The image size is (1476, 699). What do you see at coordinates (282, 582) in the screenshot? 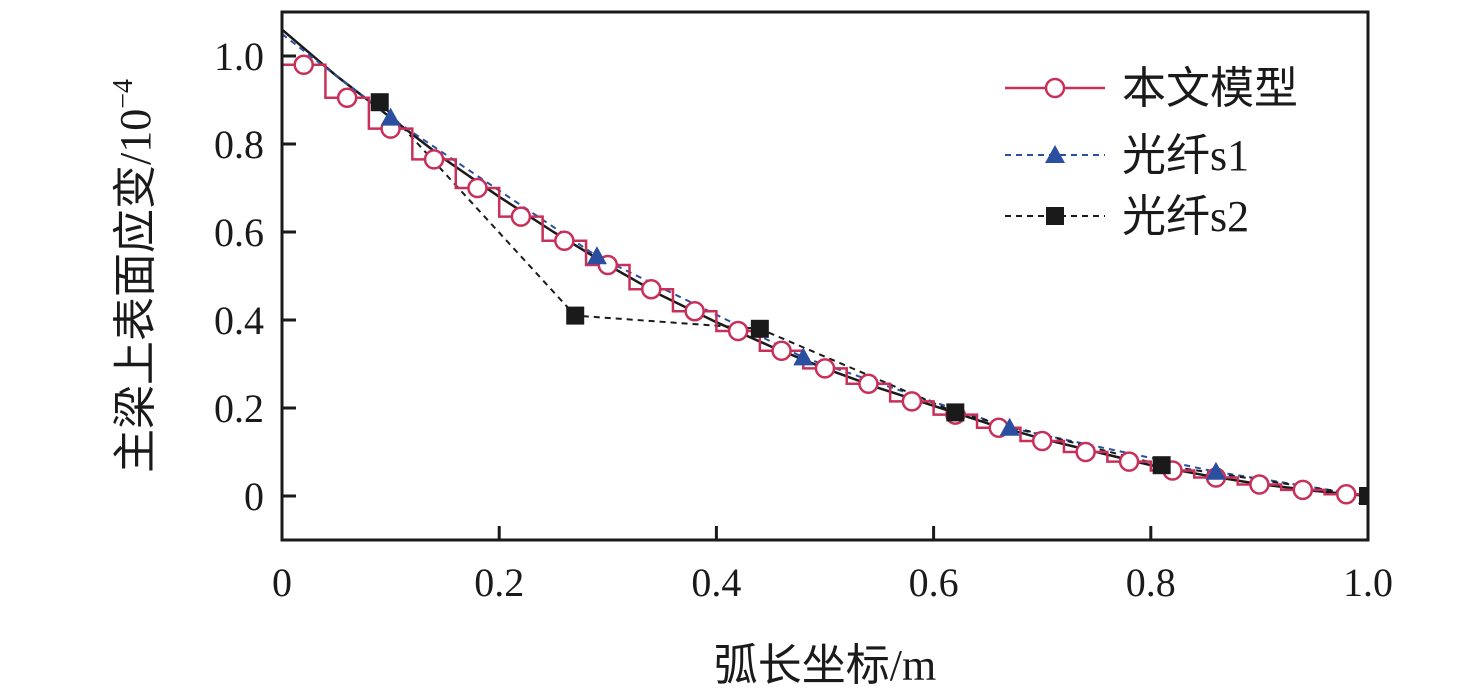
I see `x-tick-label: 0` at bounding box center [282, 582].